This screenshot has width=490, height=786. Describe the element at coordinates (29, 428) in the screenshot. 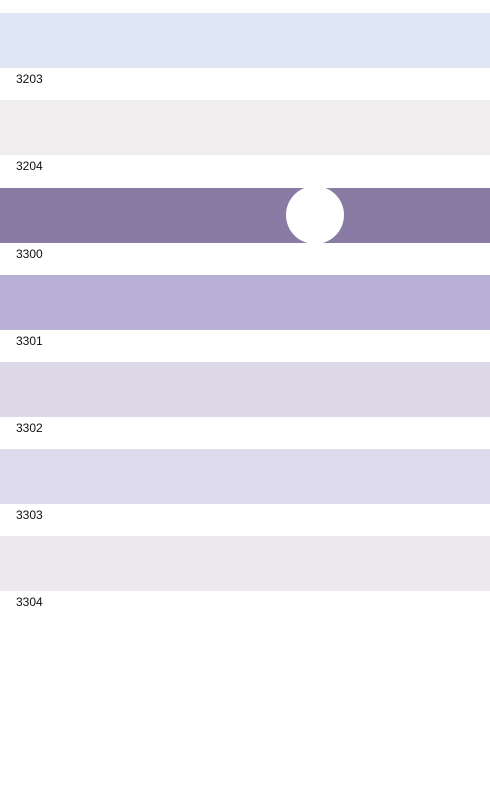

I see `swatch-code-label: 3302` at that location.